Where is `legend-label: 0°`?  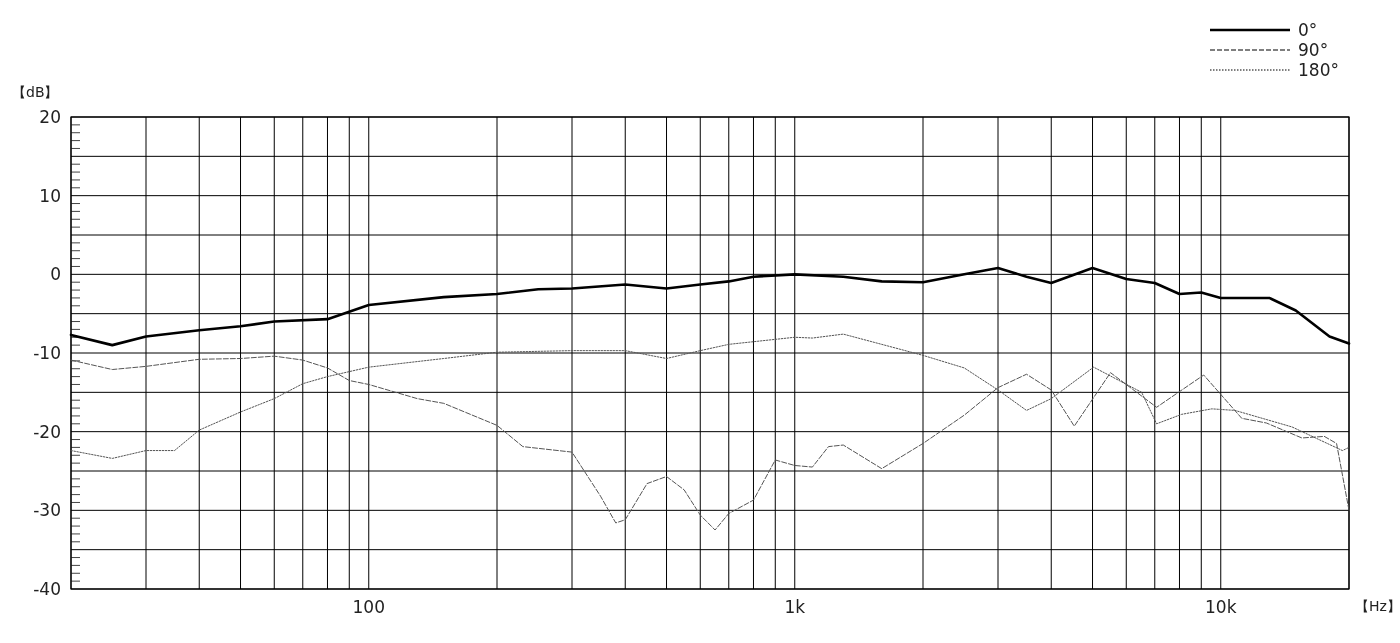 legend-label: 0° is located at coordinates (1308, 30).